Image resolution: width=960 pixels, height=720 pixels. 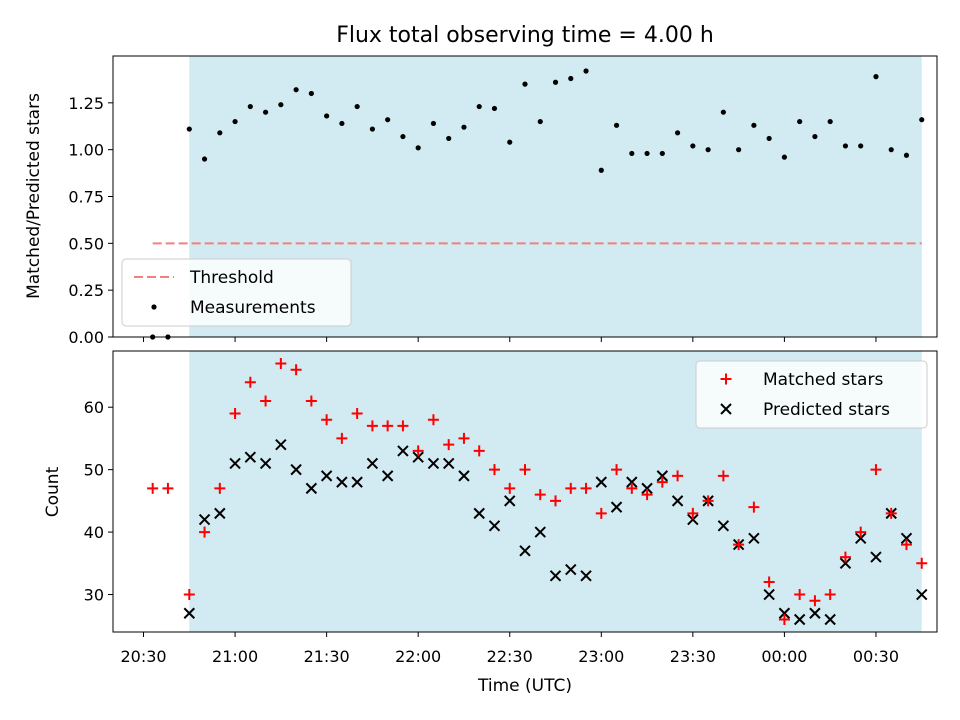 What do you see at coordinates (94, 595) in the screenshot?
I see `y-tick-label: 30` at bounding box center [94, 595].